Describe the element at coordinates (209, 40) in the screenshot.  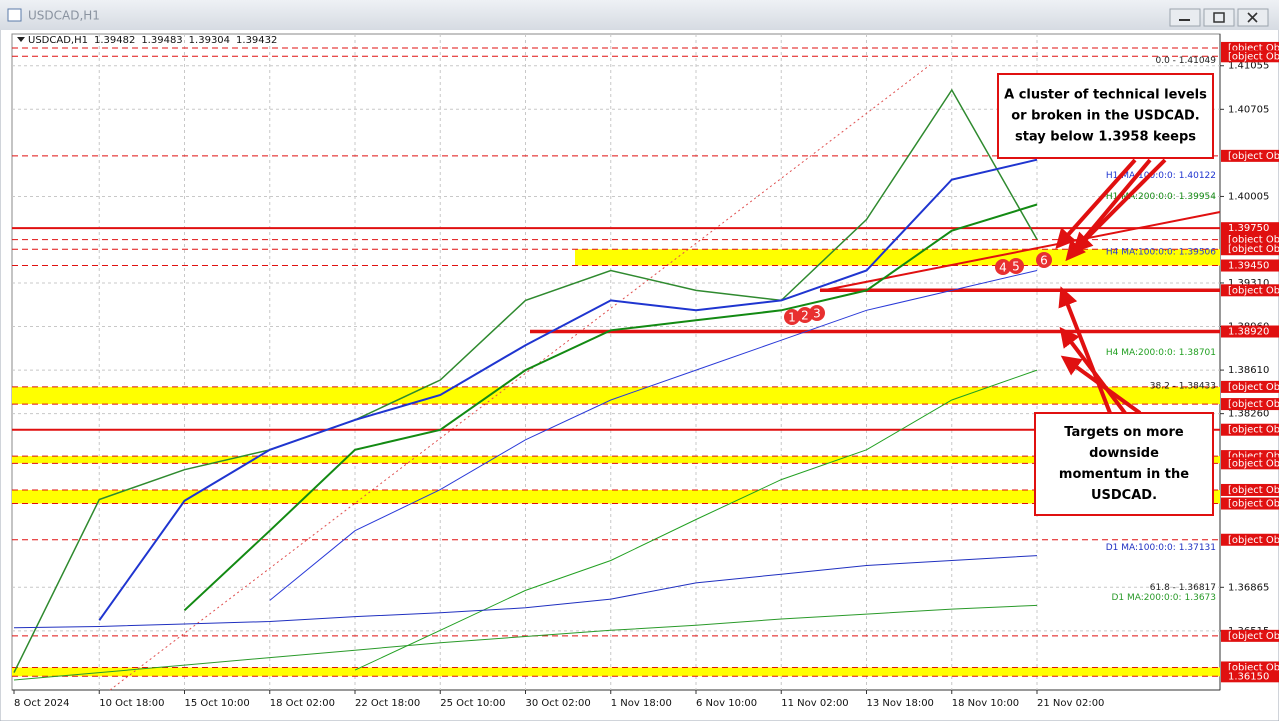
I see `ohlc-value: 1.39304` at that location.